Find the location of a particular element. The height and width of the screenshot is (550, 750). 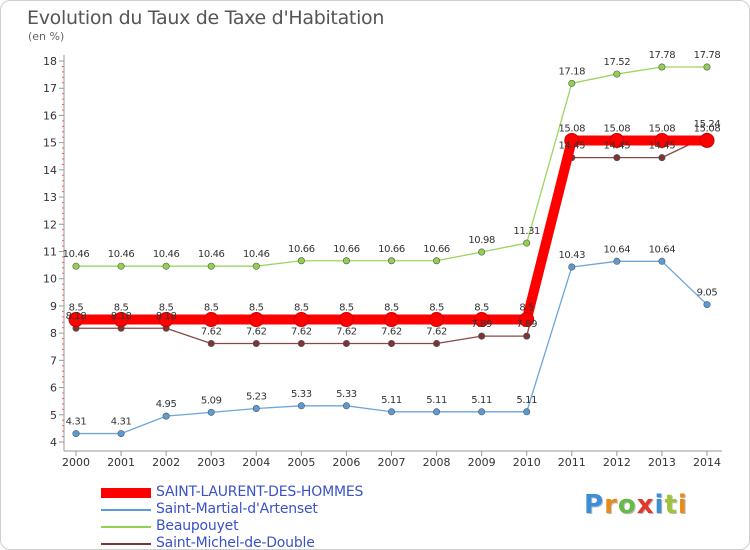

chart-title: Evolution du Taux de Taxe d'Habitation is located at coordinates (206, 18).